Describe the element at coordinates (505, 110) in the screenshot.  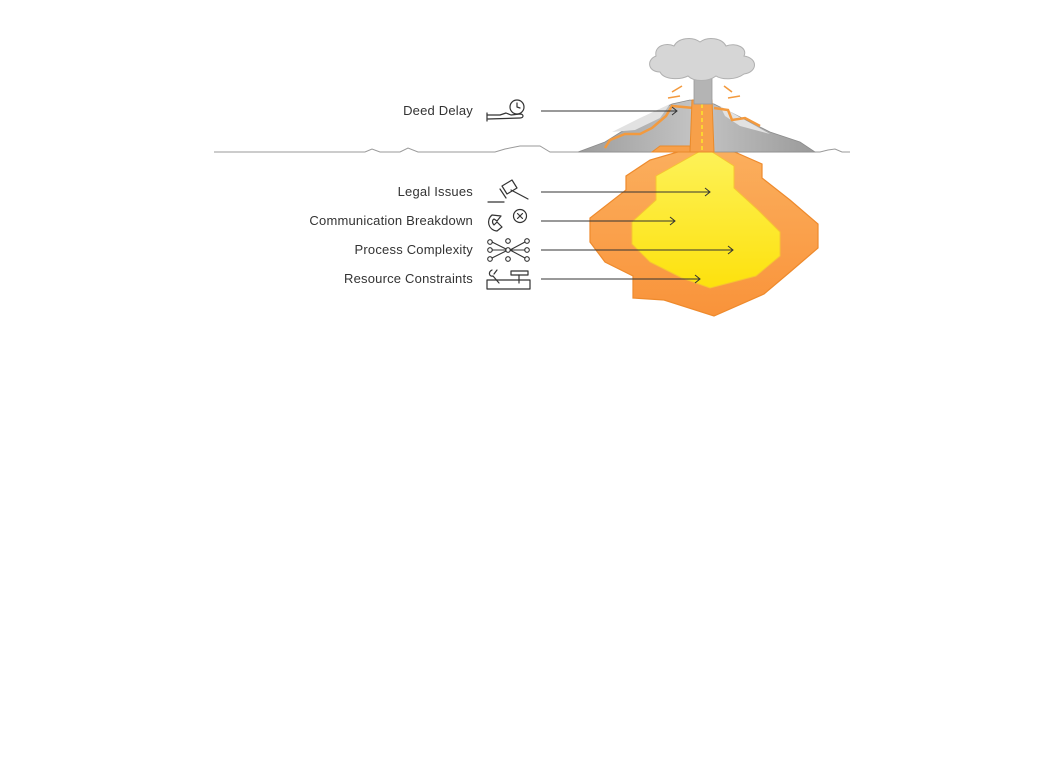
I see `hand-clock-icon` at that location.